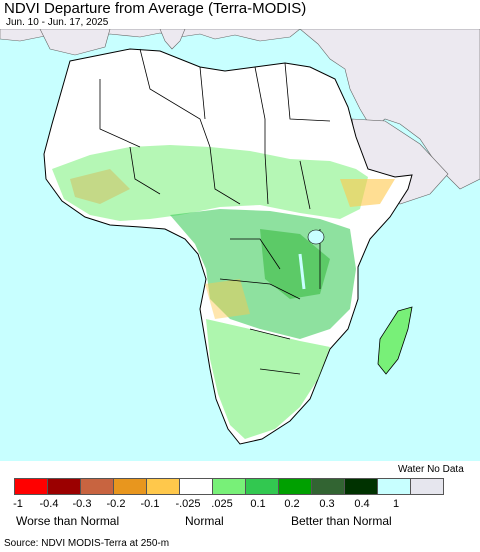 The height and width of the screenshot is (552, 480). What do you see at coordinates (268, 379) in the screenshot?
I see `southern-africa-vegetation` at bounding box center [268, 379].